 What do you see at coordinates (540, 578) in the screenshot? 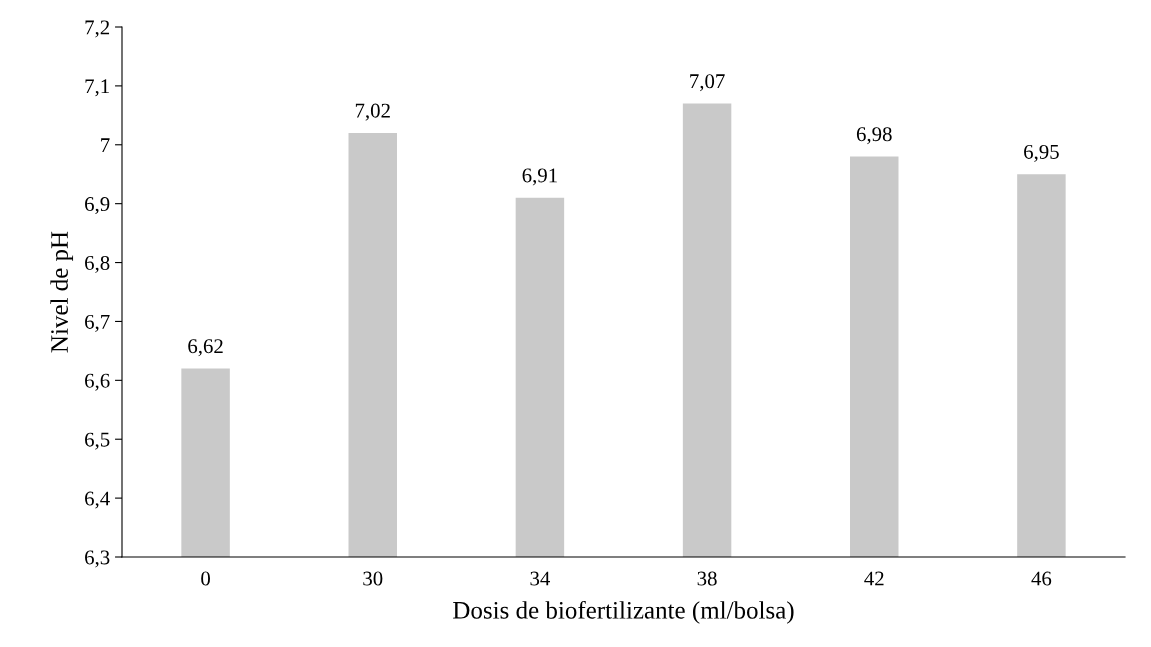
I see `x-tick-label: 34` at bounding box center [540, 578].